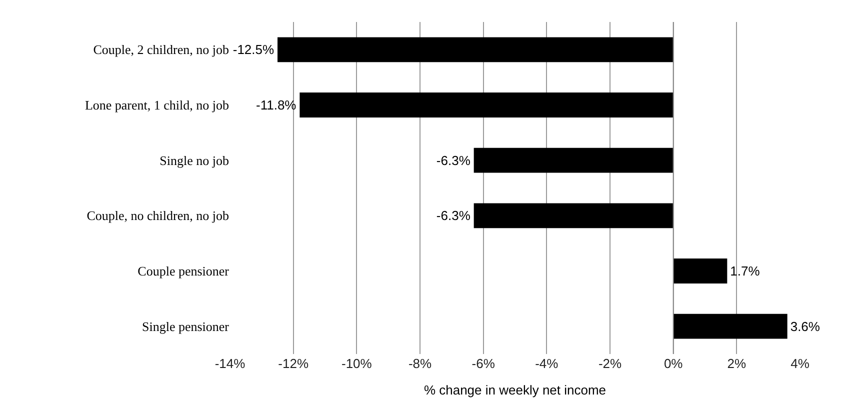 Image resolution: width=848 pixels, height=407 pixels. Describe the element at coordinates (186, 326) in the screenshot. I see `y-tick-label: Single pensioner` at that location.